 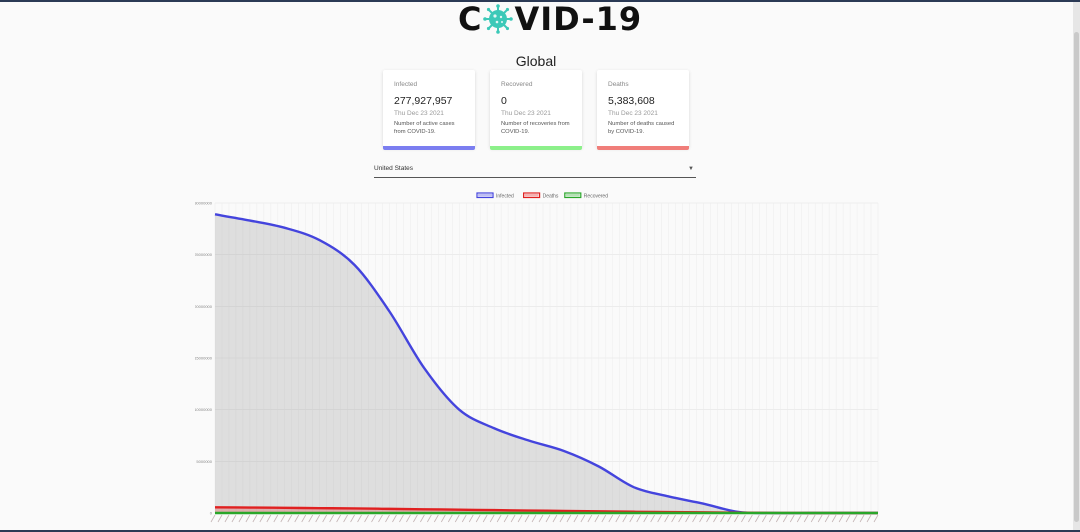 What do you see at coordinates (536, 128) in the screenshot?
I see `recovered-description: Number of recoveries from COVID-19.` at bounding box center [536, 128].